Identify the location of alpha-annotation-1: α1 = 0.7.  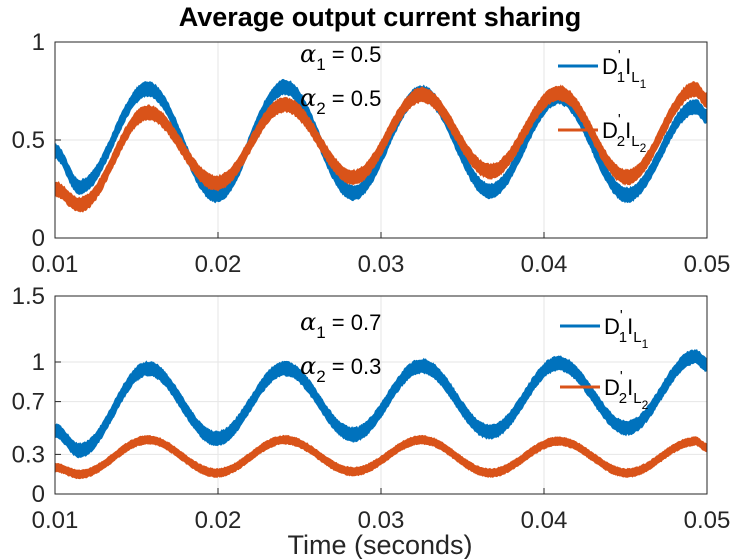
(340, 325).